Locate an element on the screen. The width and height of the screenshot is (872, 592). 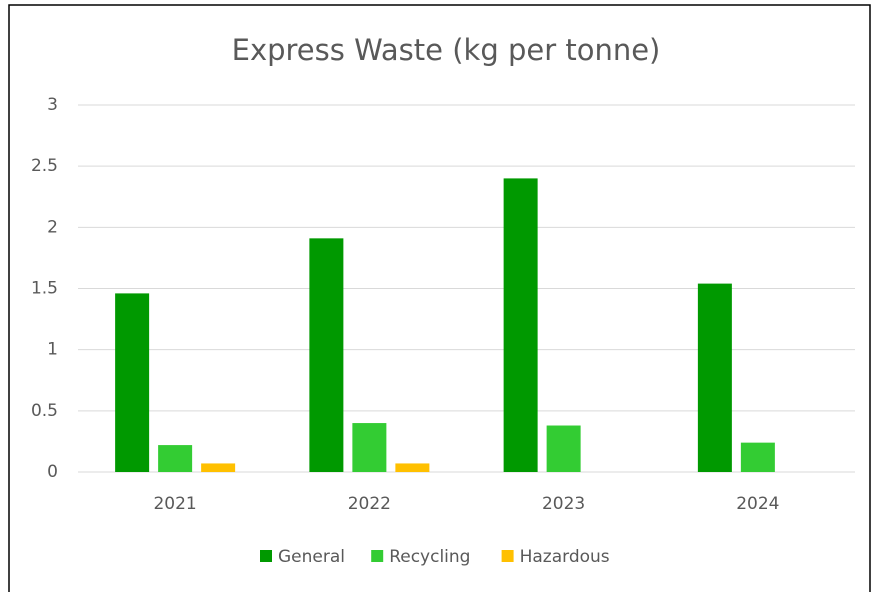
y-tick-label: 1 is located at coordinates (52, 350).